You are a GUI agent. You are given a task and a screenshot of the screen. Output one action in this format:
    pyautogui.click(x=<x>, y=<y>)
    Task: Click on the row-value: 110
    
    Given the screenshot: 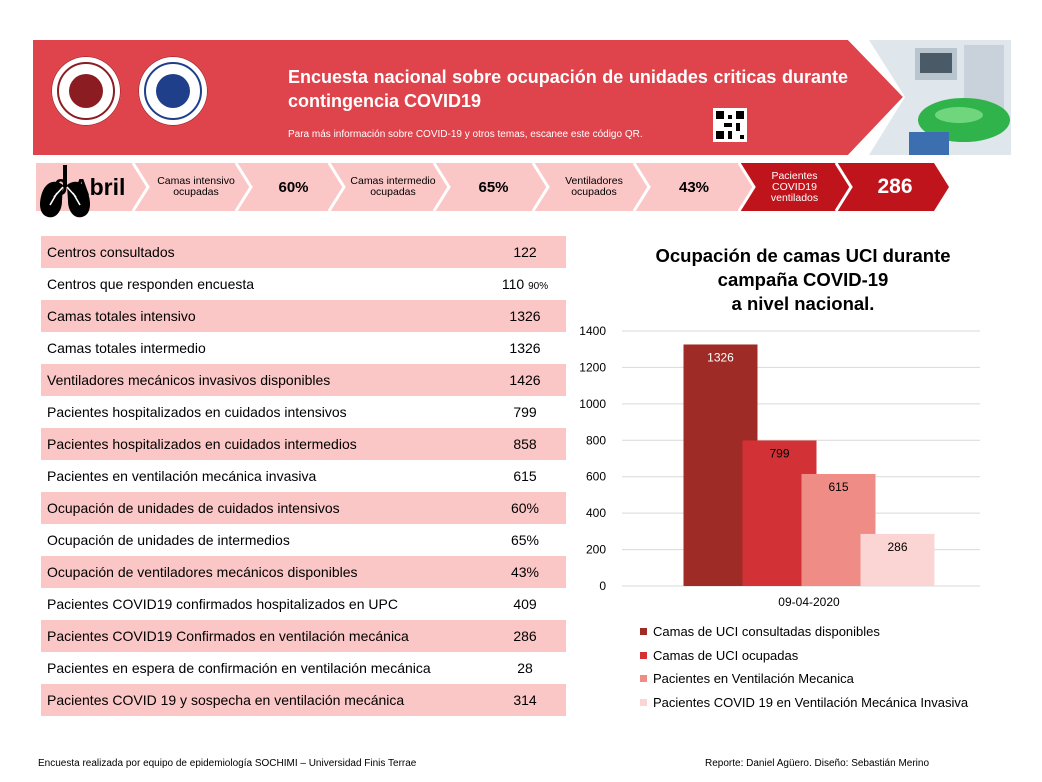 What is the action you would take?
    pyautogui.click(x=513, y=284)
    